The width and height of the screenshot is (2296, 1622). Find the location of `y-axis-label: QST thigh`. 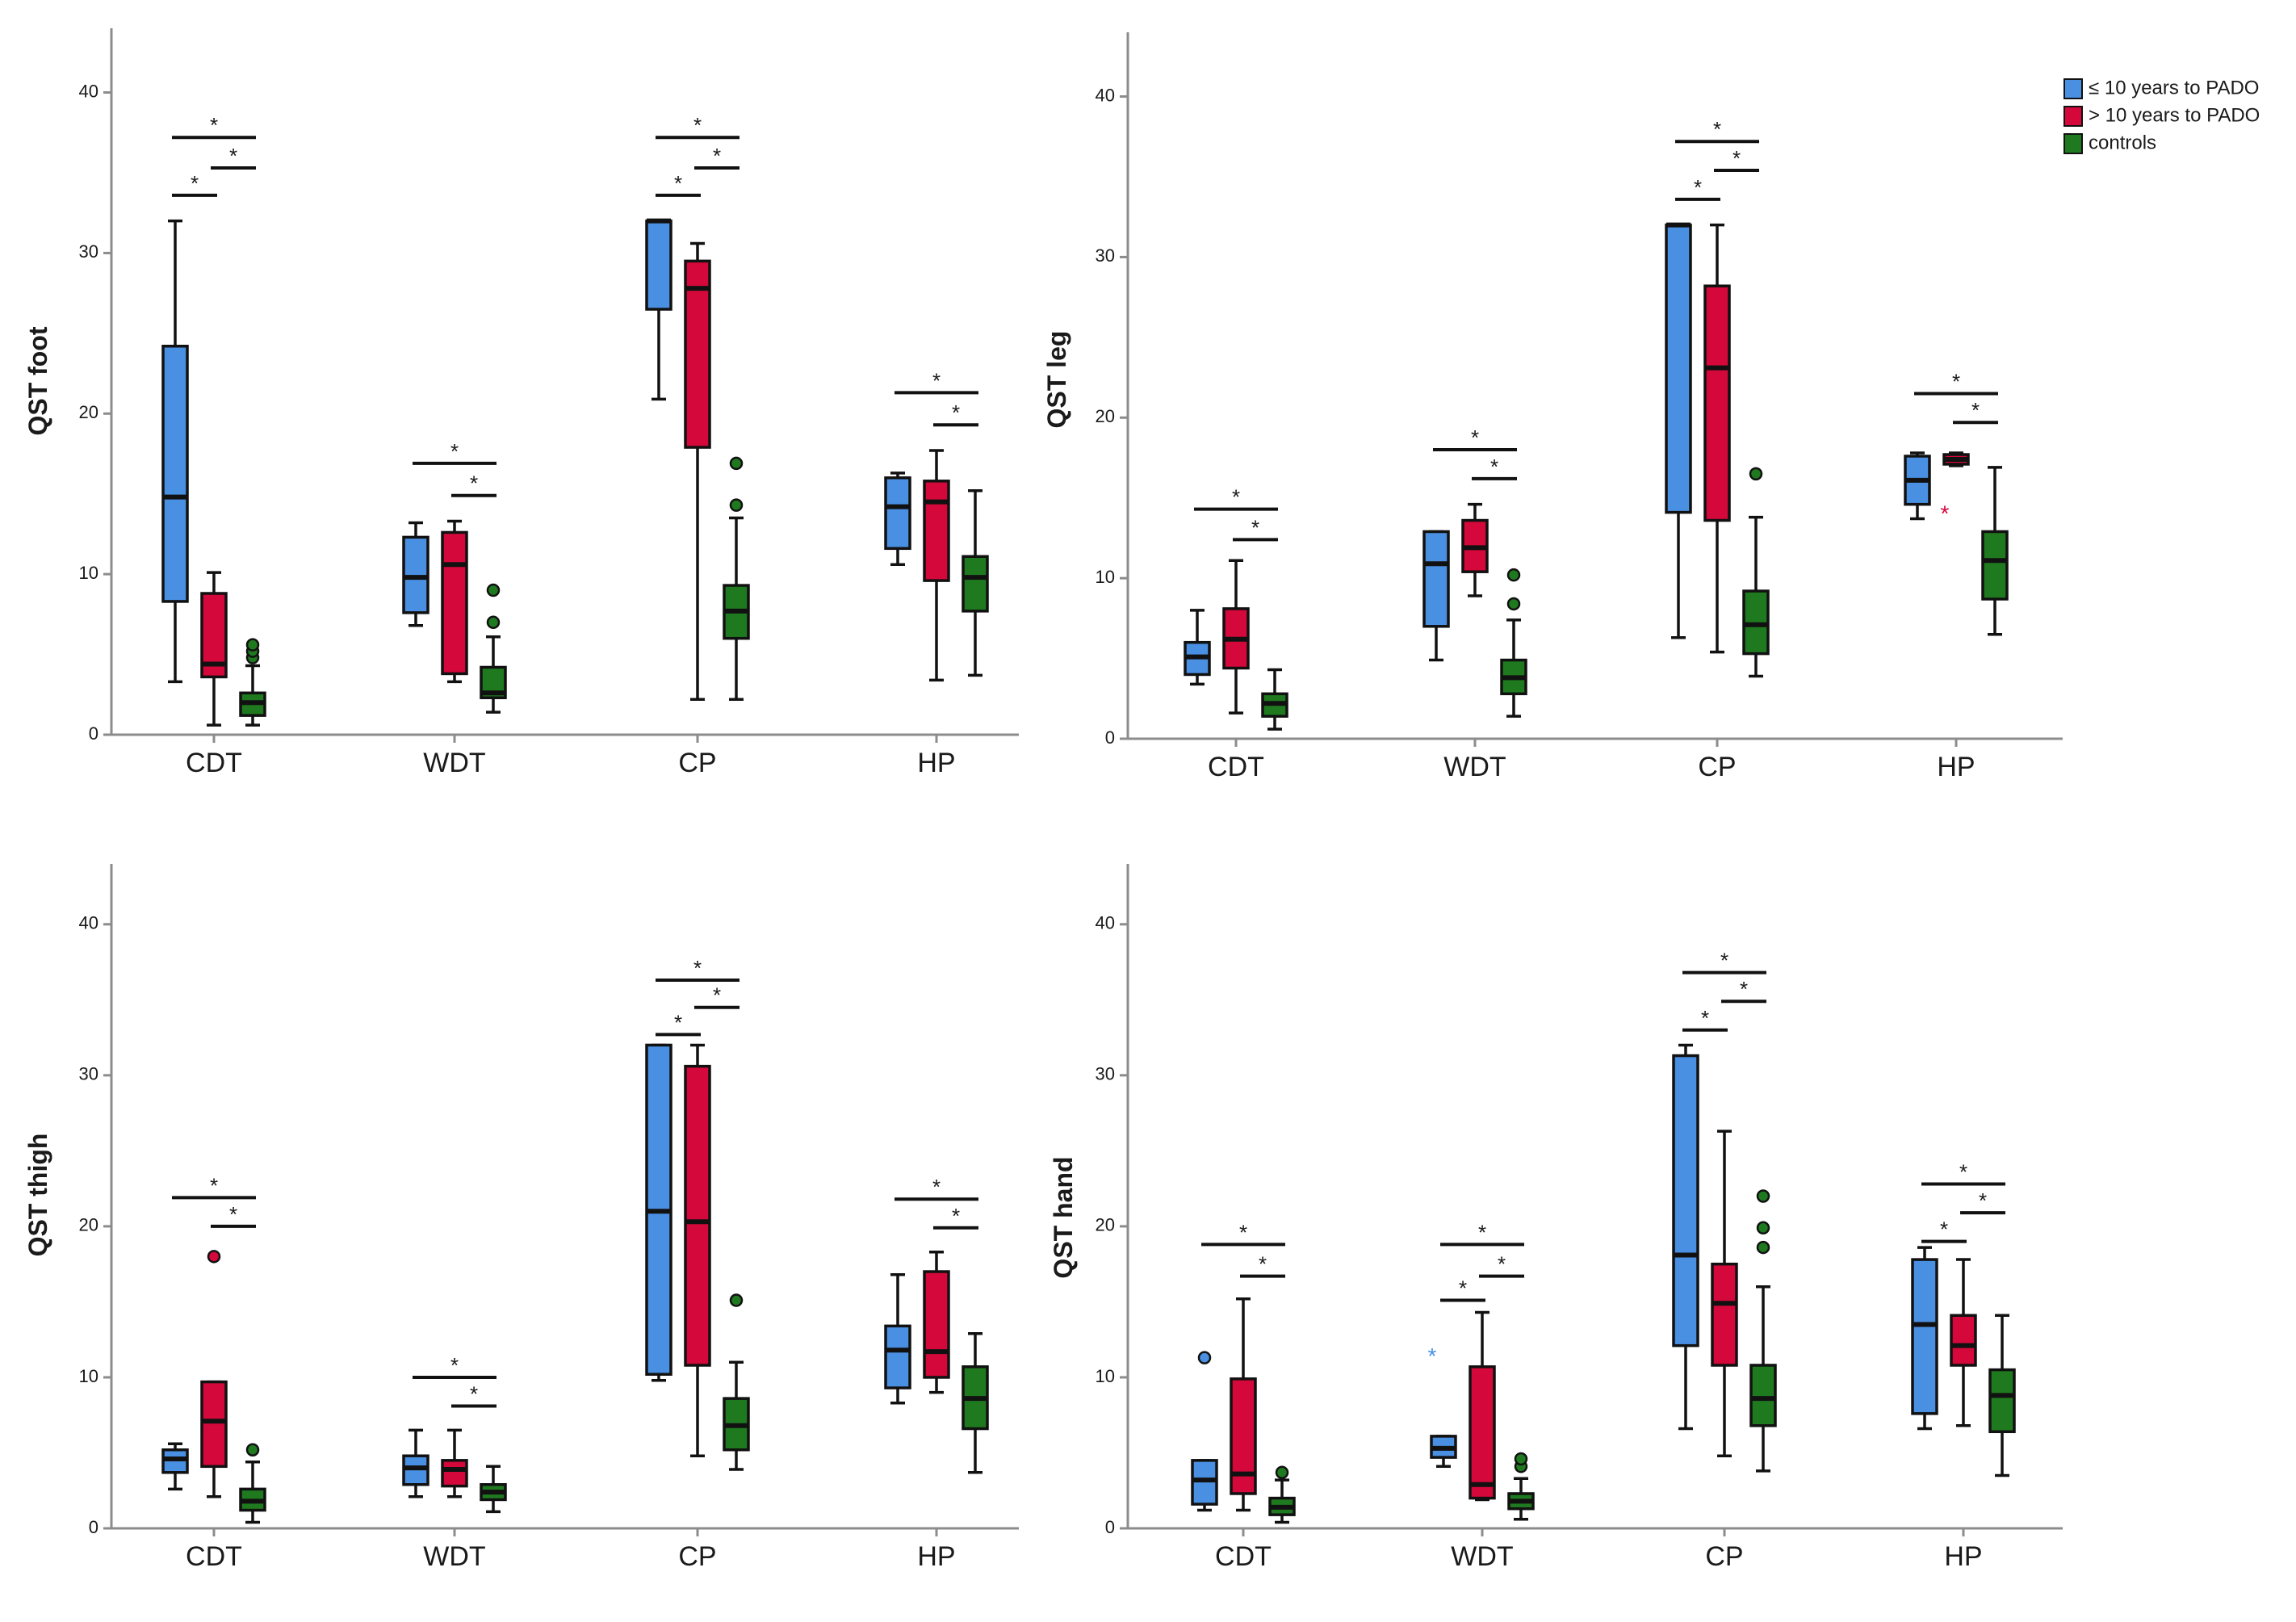

y-axis-label: QST thigh is located at coordinates (37, 1195).